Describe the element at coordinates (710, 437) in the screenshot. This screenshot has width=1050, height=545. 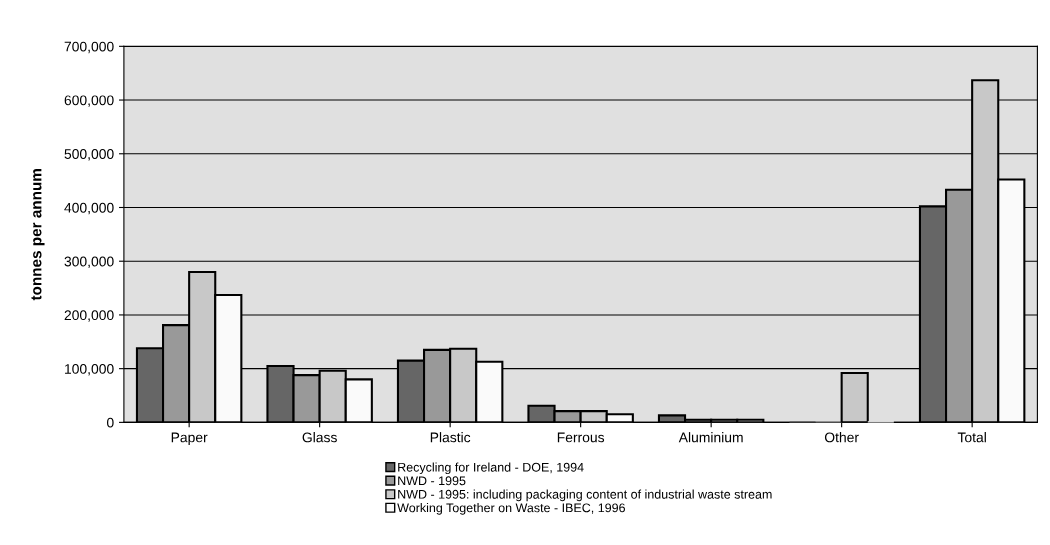
I see `x-tick-label: Aluminium` at that location.